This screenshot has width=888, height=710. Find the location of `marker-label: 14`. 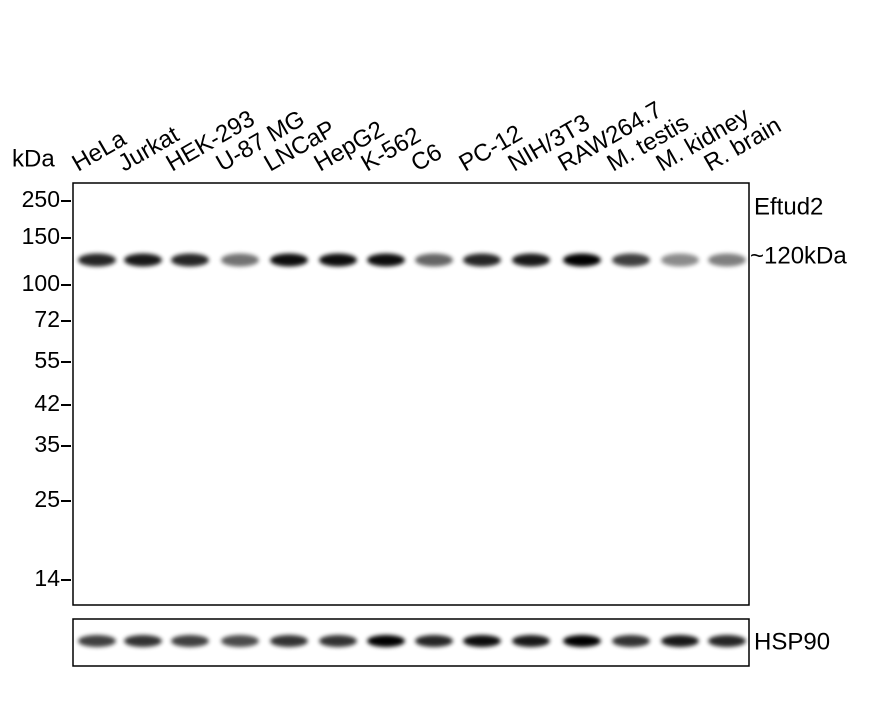

marker-label: 14 is located at coordinates (47, 578).